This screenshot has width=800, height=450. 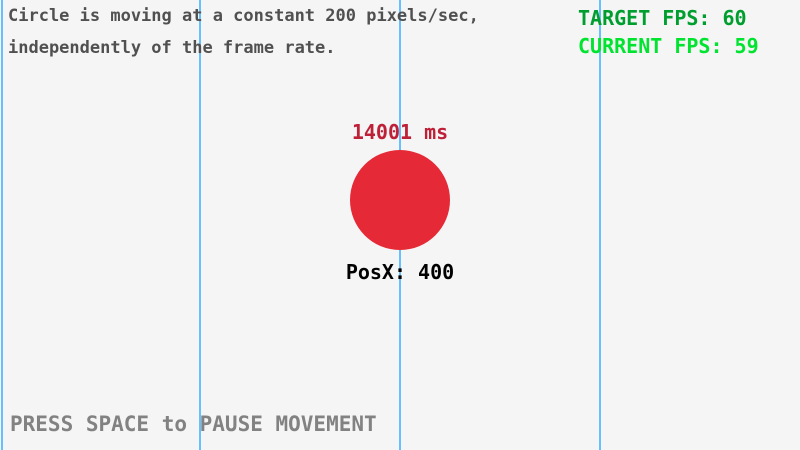 I want to click on circle-position-label: PosX: 400, so click(x=400, y=272).